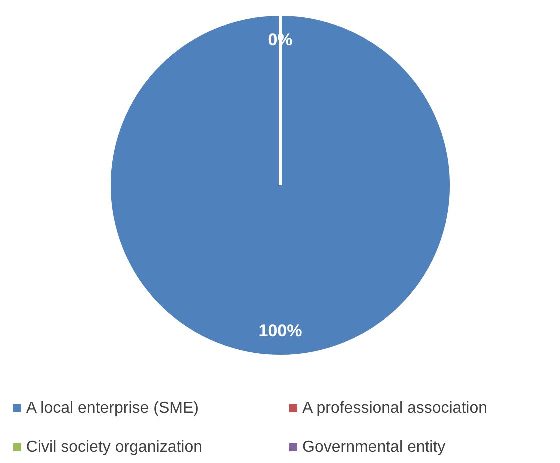 The height and width of the screenshot is (463, 560). I want to click on legend-label: A local enterprise (SME), so click(112, 408).